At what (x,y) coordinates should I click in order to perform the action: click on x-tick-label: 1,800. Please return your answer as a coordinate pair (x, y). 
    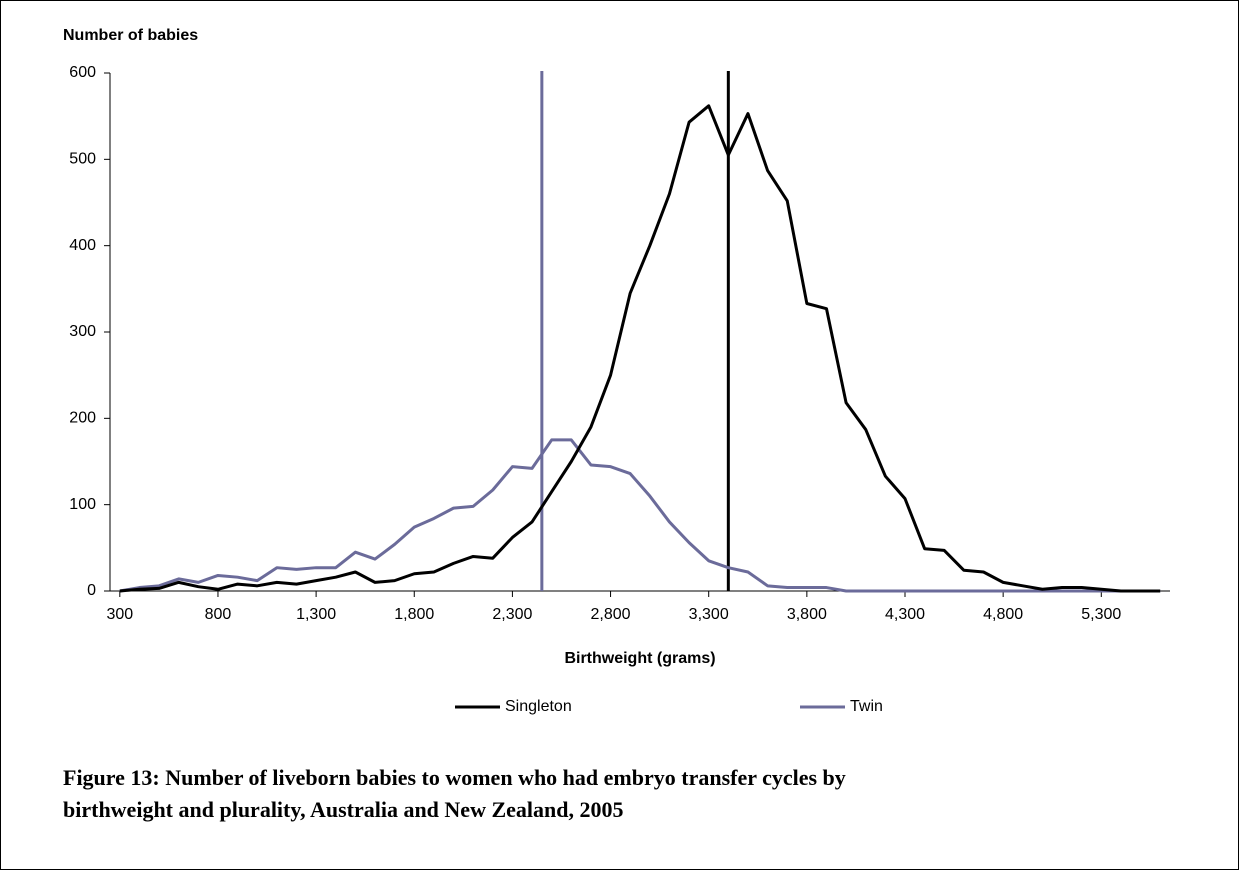
    Looking at the image, I should click on (414, 614).